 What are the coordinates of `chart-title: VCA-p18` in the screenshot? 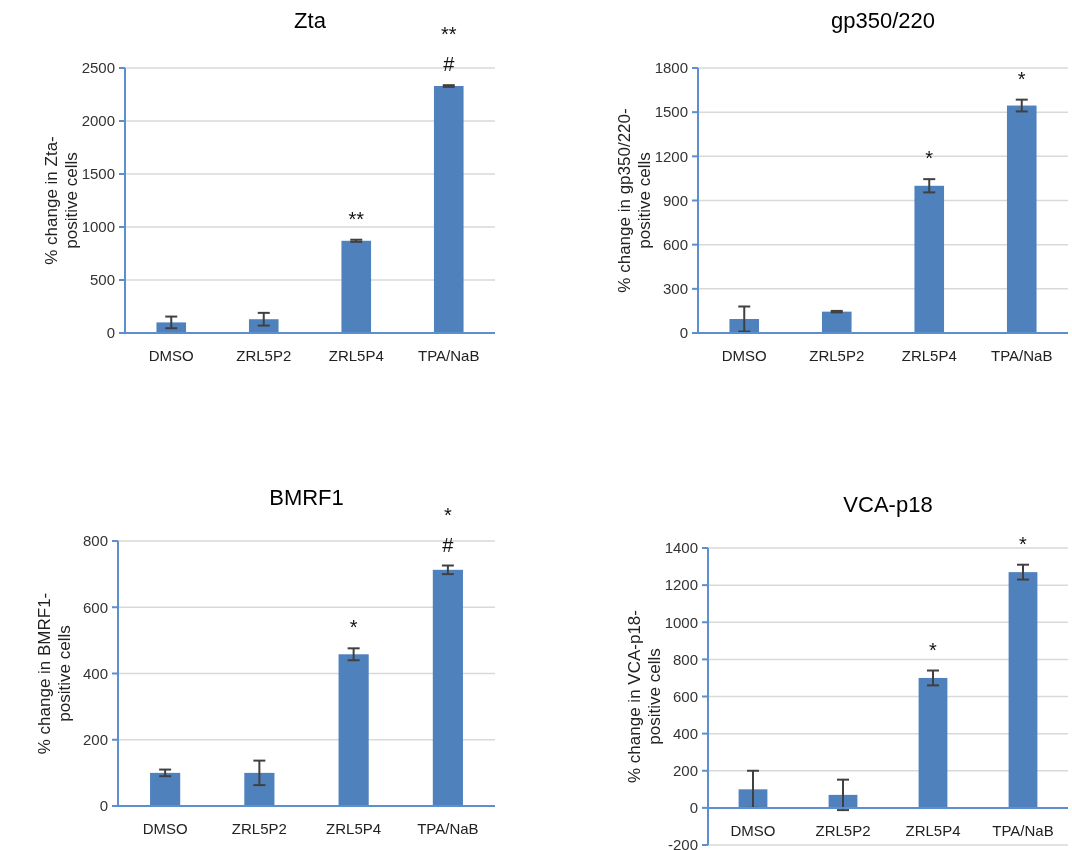 It's located at (888, 504).